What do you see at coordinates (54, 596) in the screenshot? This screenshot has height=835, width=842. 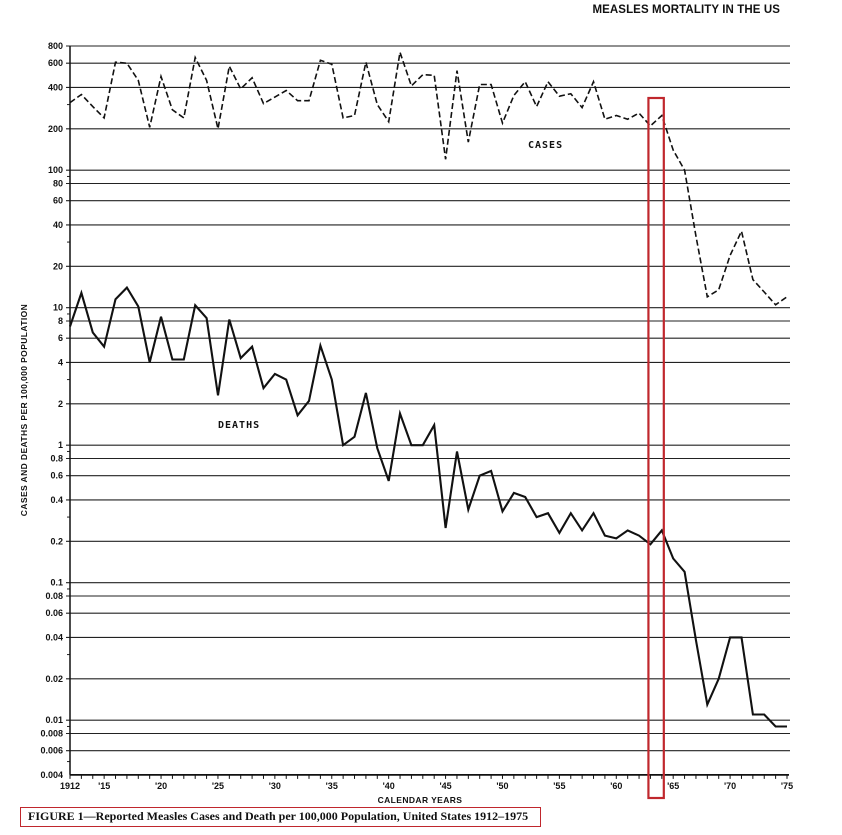 I see `y-tick-label: 0.08` at bounding box center [54, 596].